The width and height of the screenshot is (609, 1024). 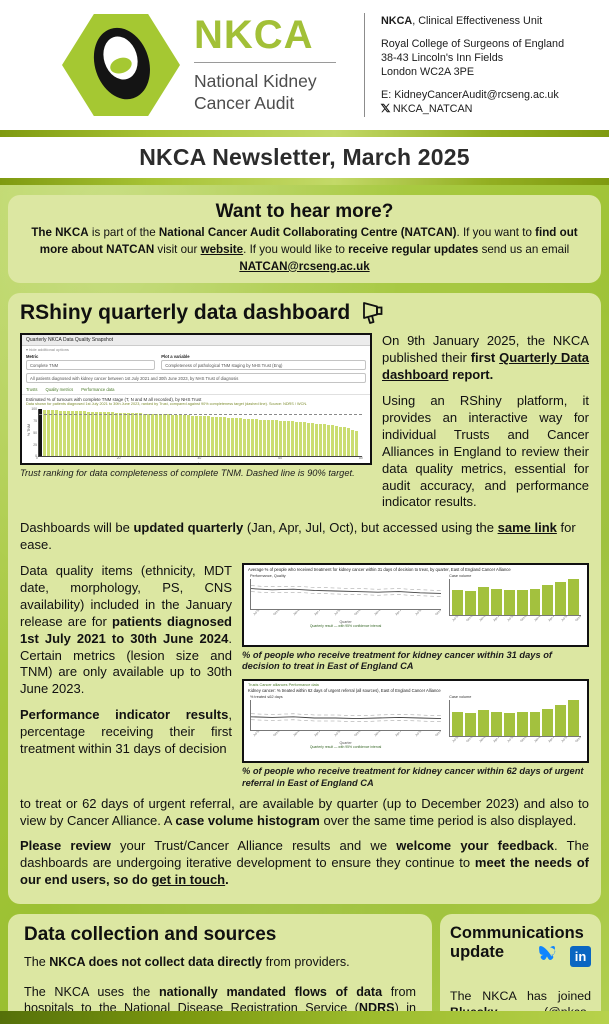 I want to click on text-segment: . If you want to, so click(x=496, y=232).